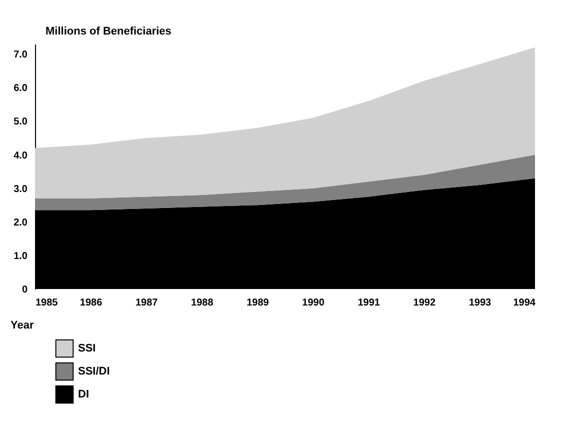 The image size is (562, 428). I want to click on x-tick-label: 1994, so click(524, 303).